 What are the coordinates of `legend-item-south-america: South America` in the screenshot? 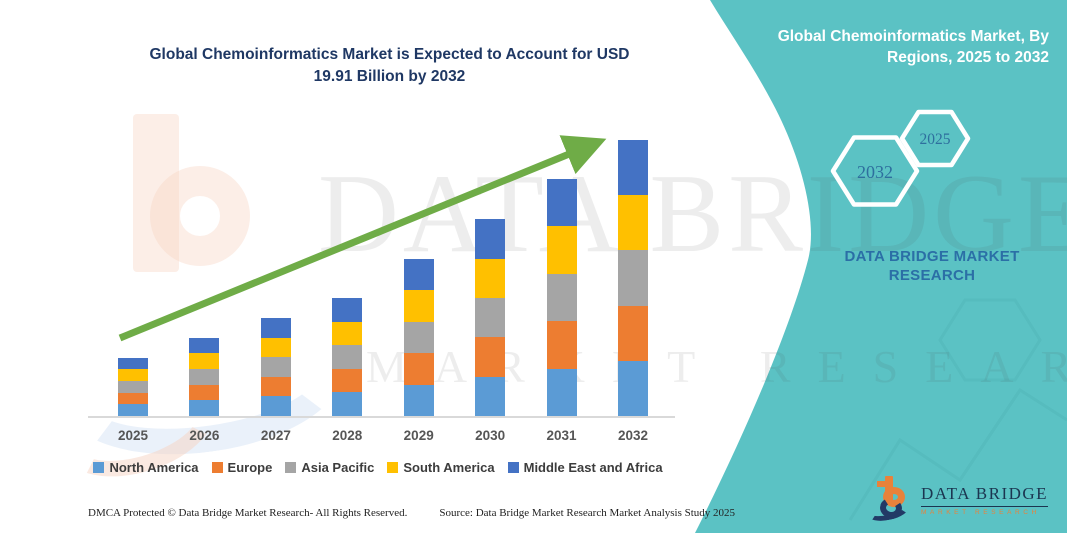 It's located at (441, 467).